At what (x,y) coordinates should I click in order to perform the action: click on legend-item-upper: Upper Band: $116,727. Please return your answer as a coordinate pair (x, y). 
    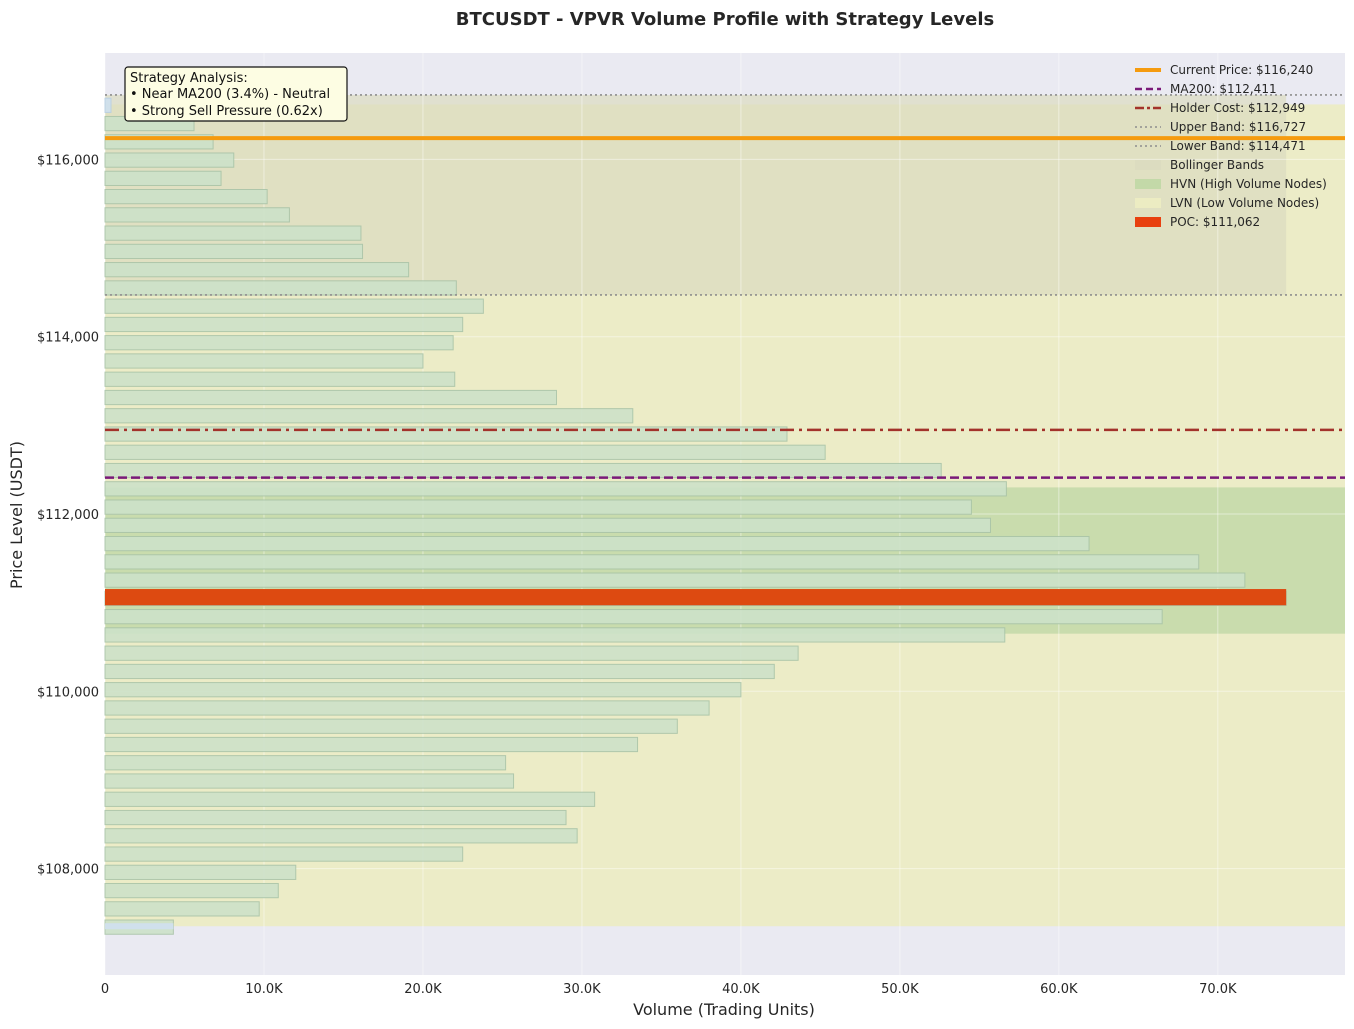
    Looking at the image, I should click on (1220, 127).